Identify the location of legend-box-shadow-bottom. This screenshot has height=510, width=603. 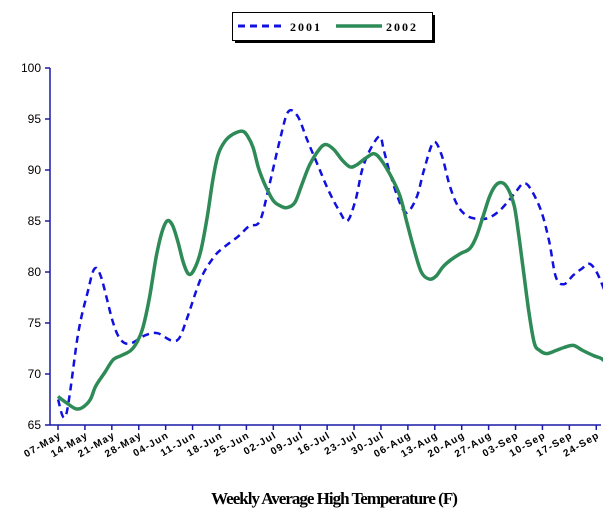
(335, 41).